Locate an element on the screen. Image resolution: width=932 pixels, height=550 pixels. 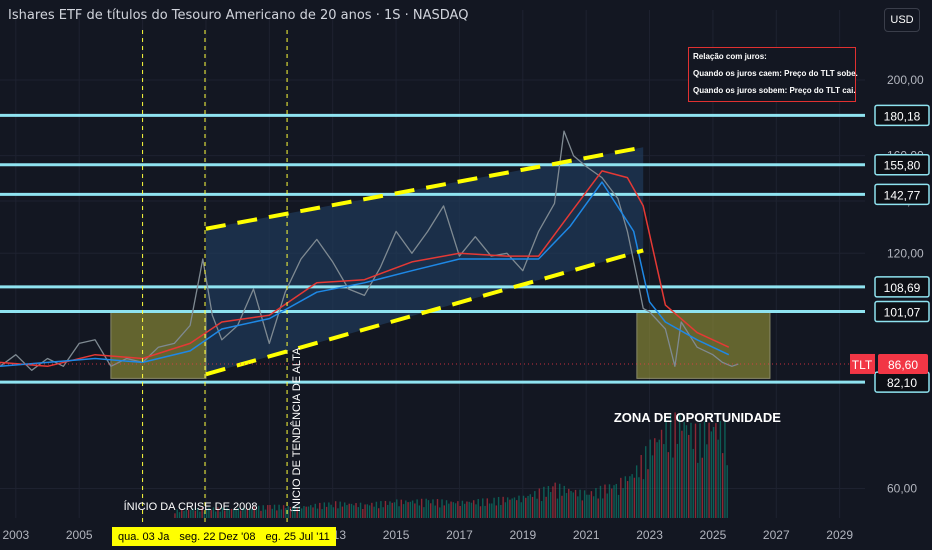
opportunity-zone is located at coordinates (703, 345).